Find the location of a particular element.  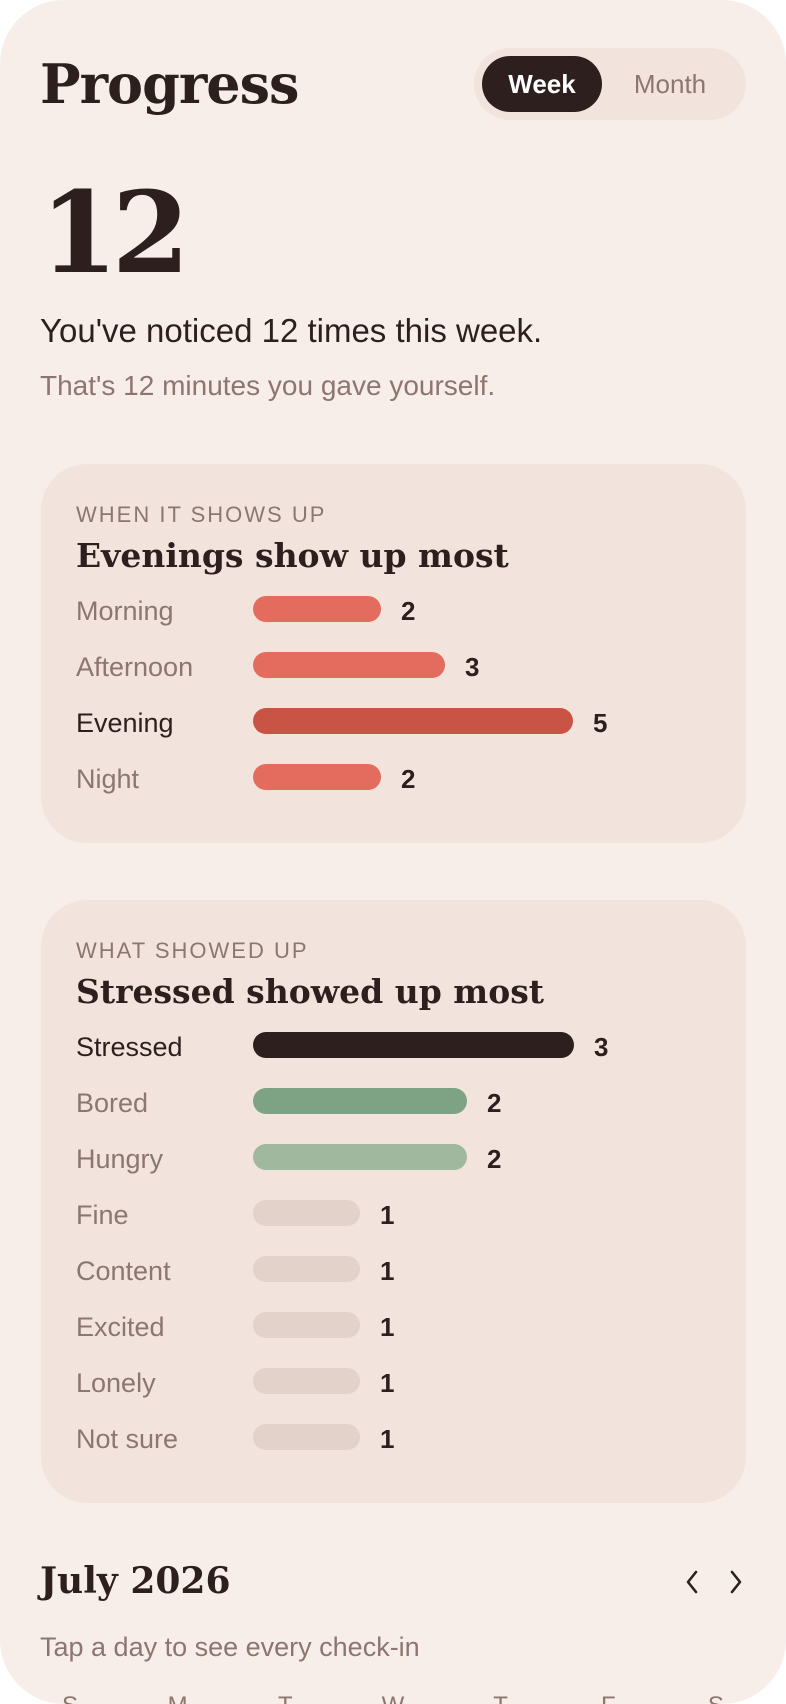

chevron-left-icon is located at coordinates (692, 1582).